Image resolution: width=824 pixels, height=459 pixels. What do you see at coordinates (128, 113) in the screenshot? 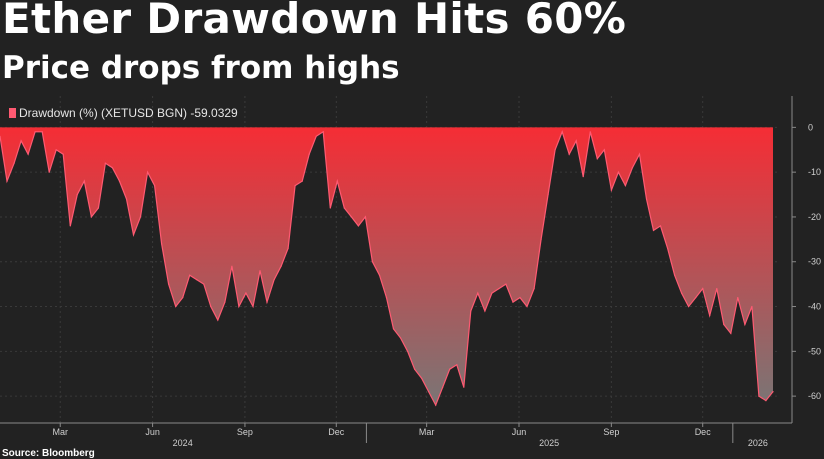
I see `legend-label: Drawdown (%) (XETUSD BGN) -59.0329` at bounding box center [128, 113].